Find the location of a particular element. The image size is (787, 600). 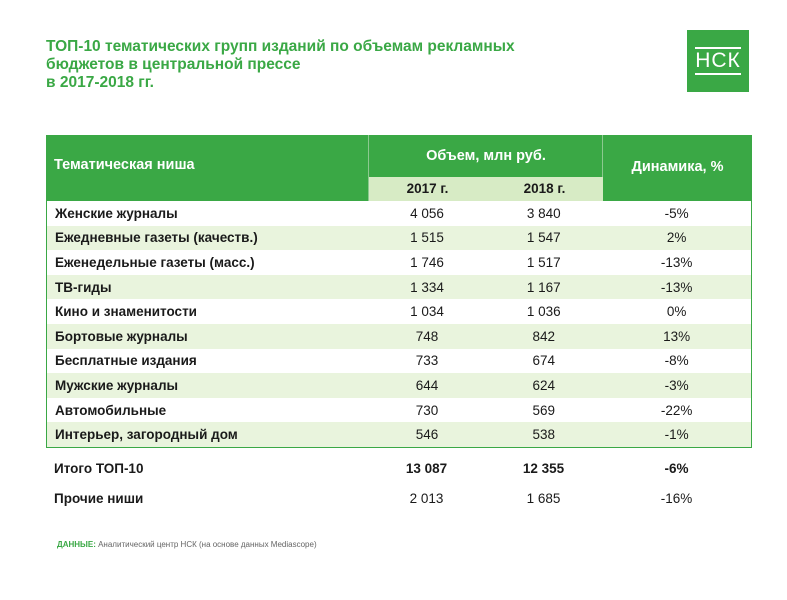

row-name: ТВ-гиды is located at coordinates (83, 287).